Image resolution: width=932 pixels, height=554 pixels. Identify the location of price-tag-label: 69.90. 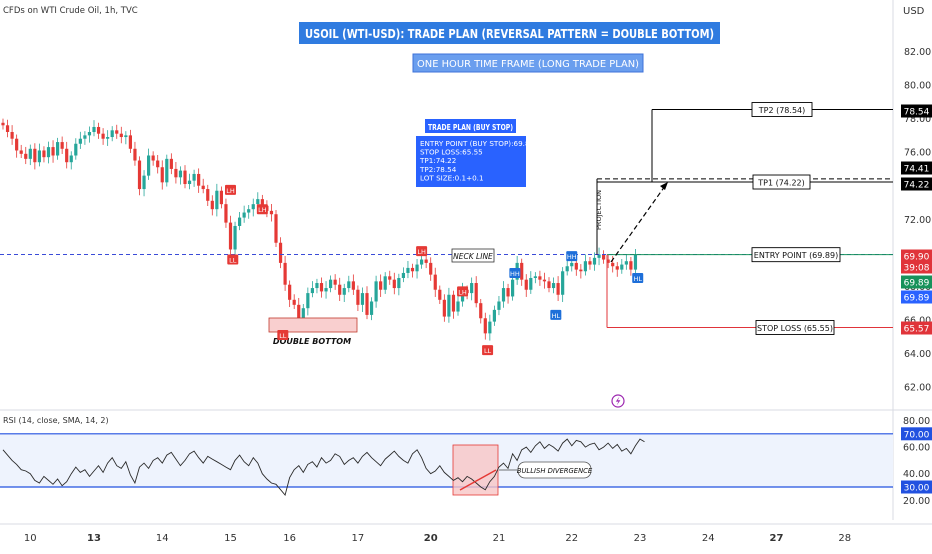
(917, 258).